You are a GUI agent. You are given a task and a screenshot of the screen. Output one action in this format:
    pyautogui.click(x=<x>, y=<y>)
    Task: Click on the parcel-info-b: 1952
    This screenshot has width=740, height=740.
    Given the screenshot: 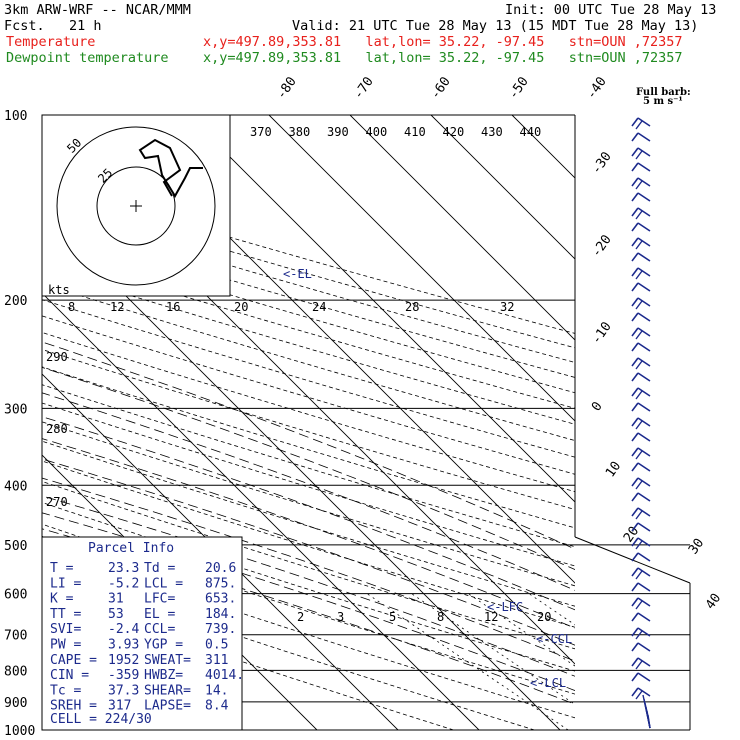 What is the action you would take?
    pyautogui.click(x=123, y=660)
    